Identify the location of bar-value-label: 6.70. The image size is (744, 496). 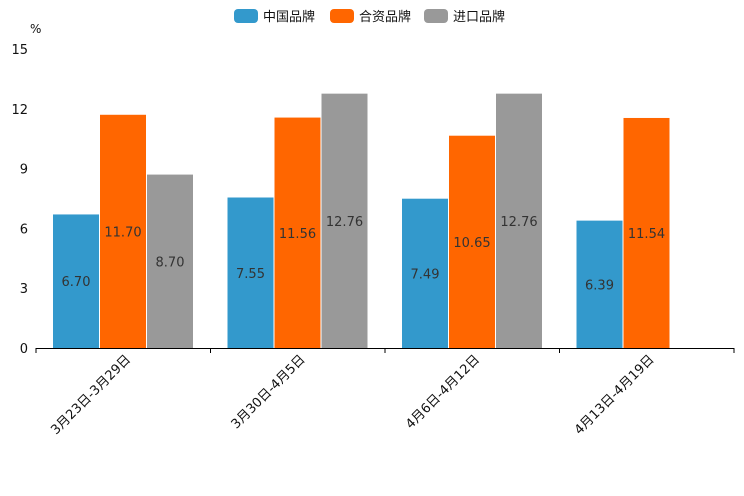
(76, 282).